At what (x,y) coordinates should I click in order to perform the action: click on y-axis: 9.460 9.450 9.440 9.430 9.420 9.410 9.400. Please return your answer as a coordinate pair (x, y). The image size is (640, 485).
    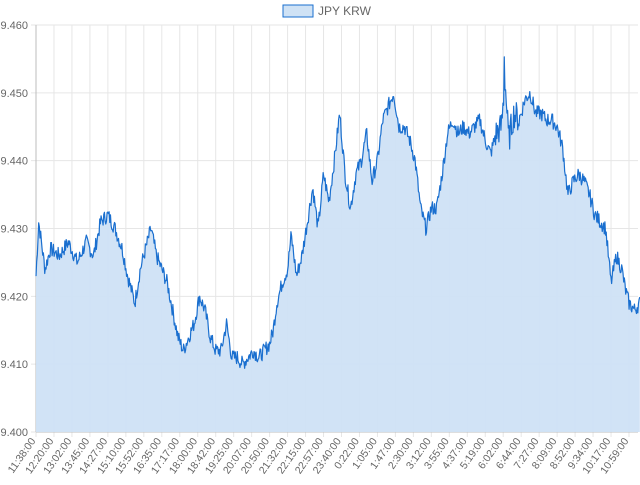
    Looking at the image, I should click on (14, 229).